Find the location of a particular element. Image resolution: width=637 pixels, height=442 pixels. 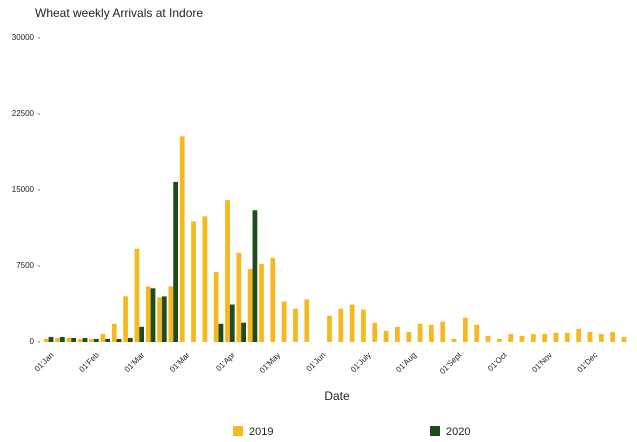

y-tick-label: 7500 is located at coordinates (25, 265).